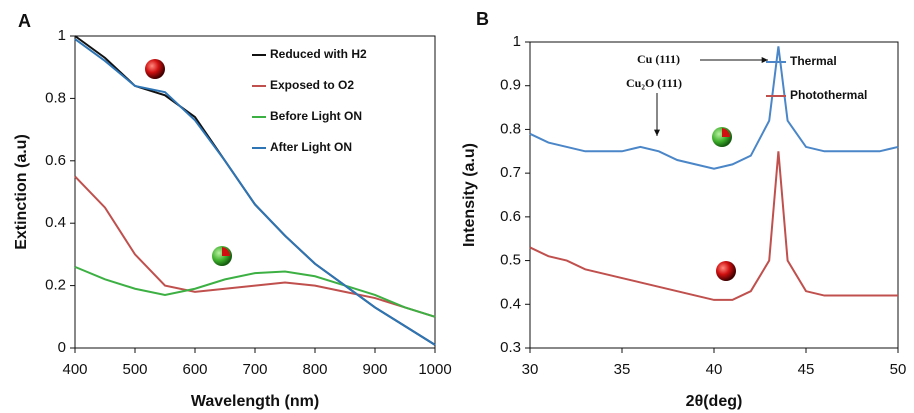 Image resolution: width=914 pixels, height=413 pixels. What do you see at coordinates (194, 369) in the screenshot?
I see `x-tick-label: 600` at bounding box center [194, 369].